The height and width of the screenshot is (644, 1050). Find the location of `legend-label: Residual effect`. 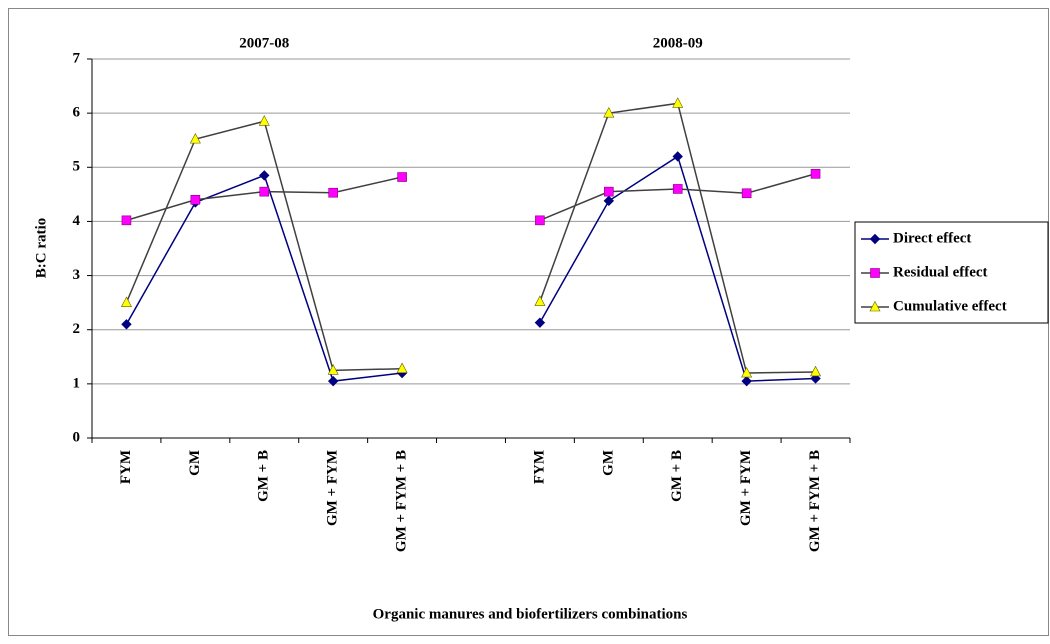

legend-label: Residual effect is located at coordinates (940, 272).